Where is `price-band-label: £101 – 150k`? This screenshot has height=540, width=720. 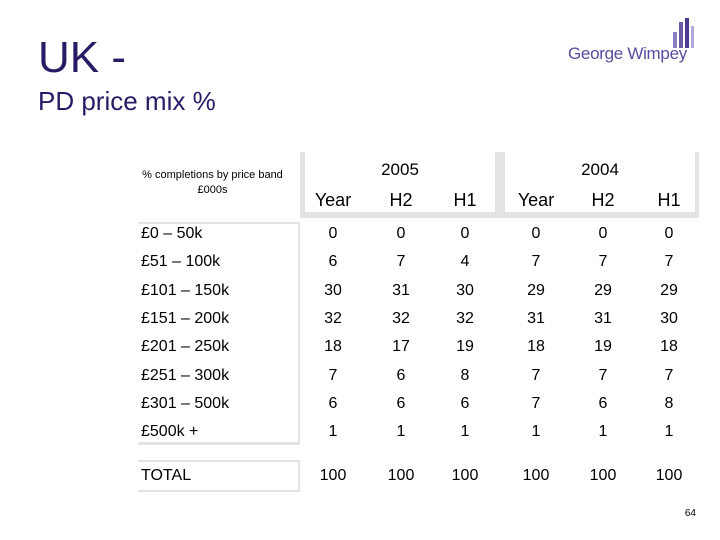 price-band-label: £101 – 150k is located at coordinates (185, 290).